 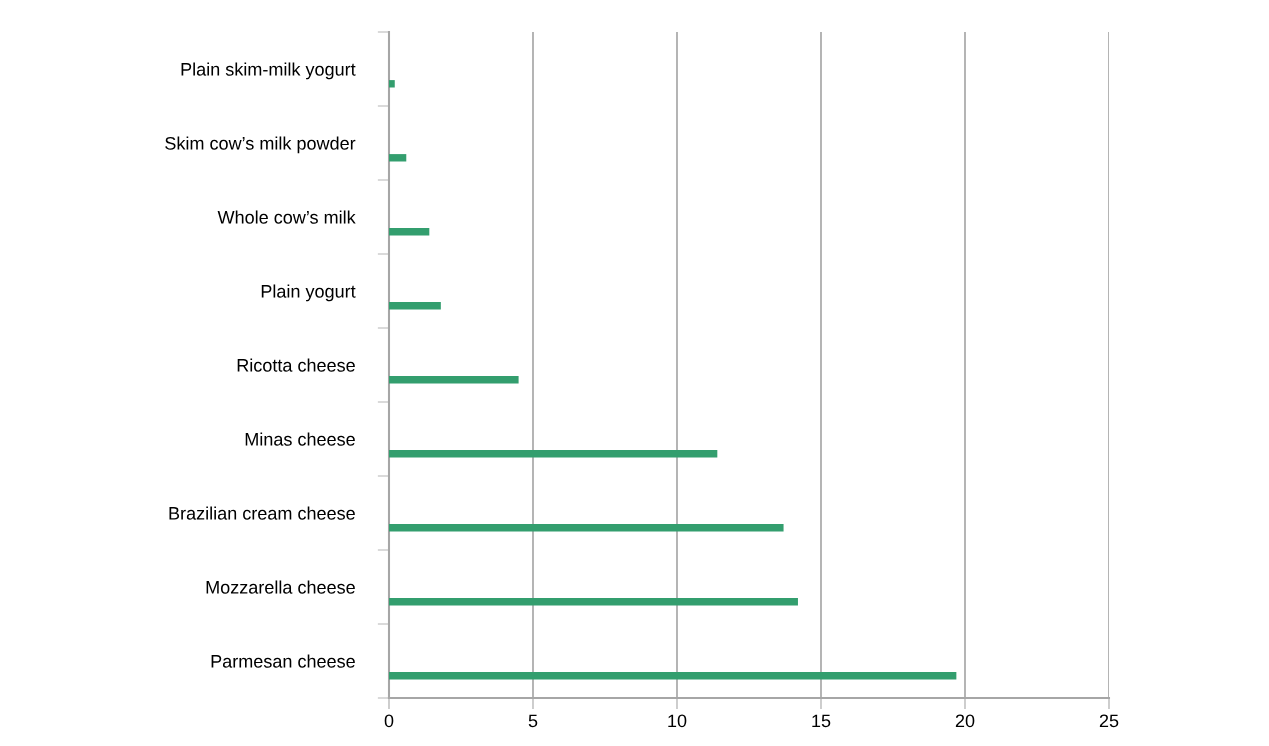 I want to click on y-tick-label: Minas cheese, so click(x=300, y=439).